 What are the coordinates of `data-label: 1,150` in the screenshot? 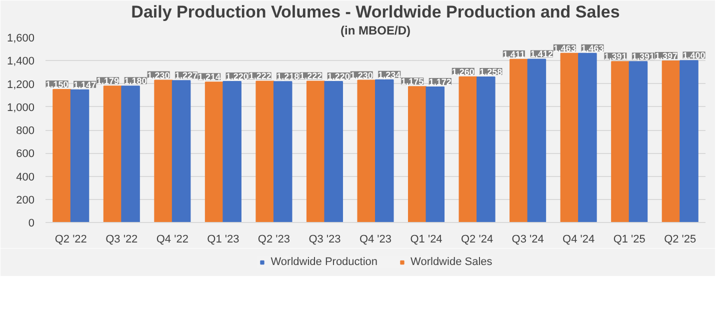 It's located at (57, 85).